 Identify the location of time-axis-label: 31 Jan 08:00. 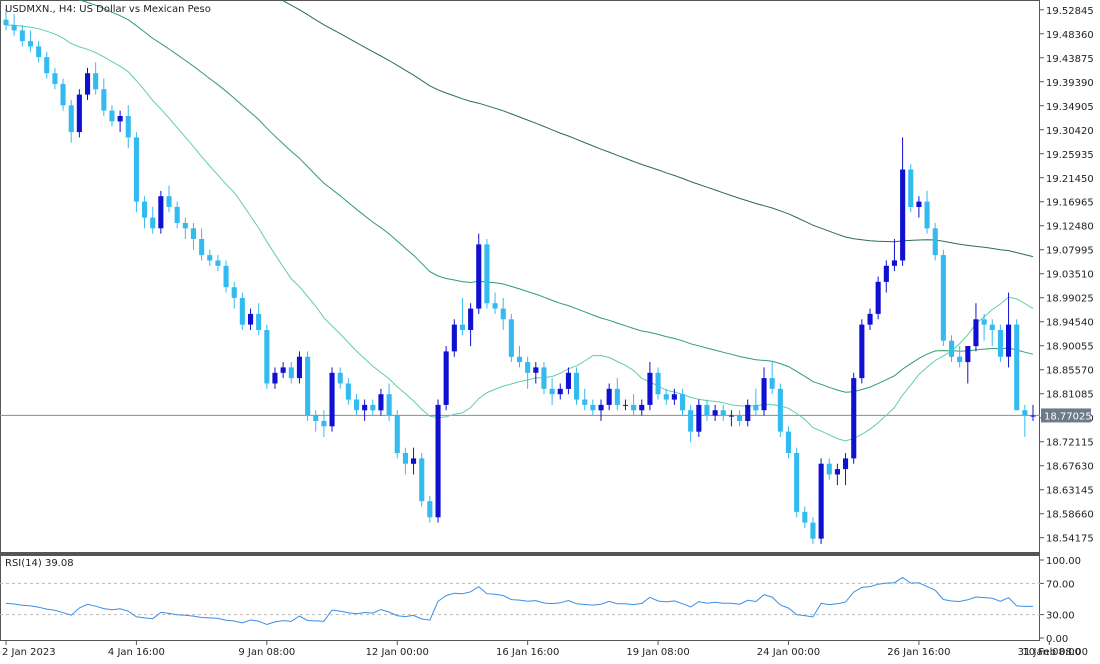
(1049, 652).